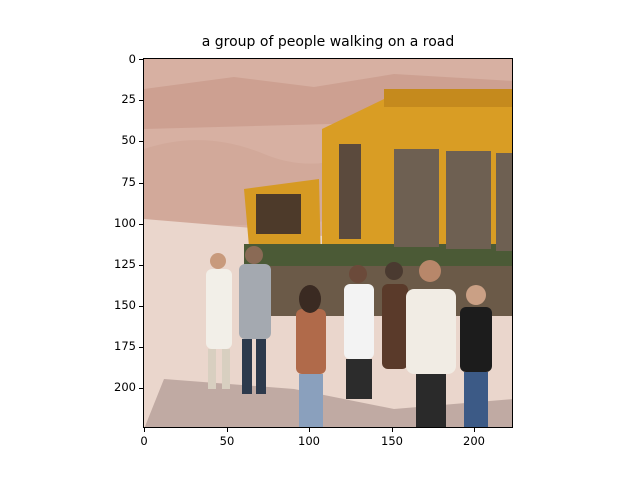  I want to click on y-tick-label: 100, so click(125, 223).